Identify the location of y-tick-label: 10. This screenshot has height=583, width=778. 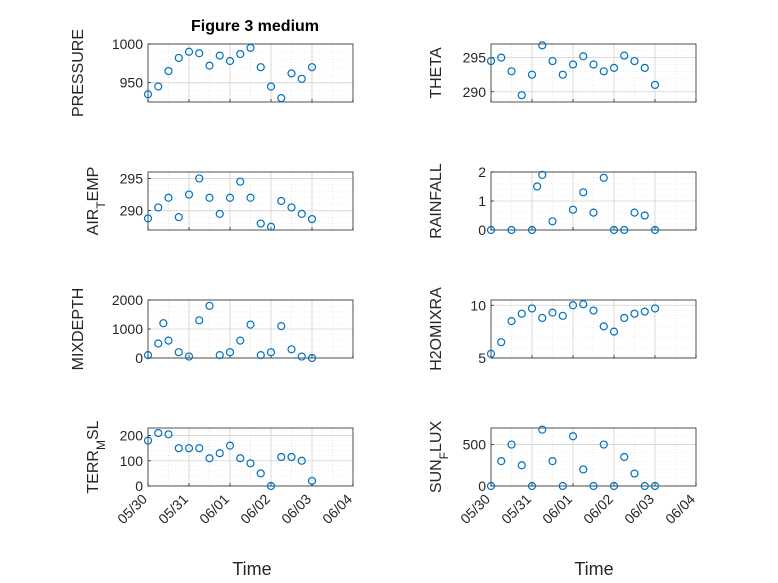
(478, 305).